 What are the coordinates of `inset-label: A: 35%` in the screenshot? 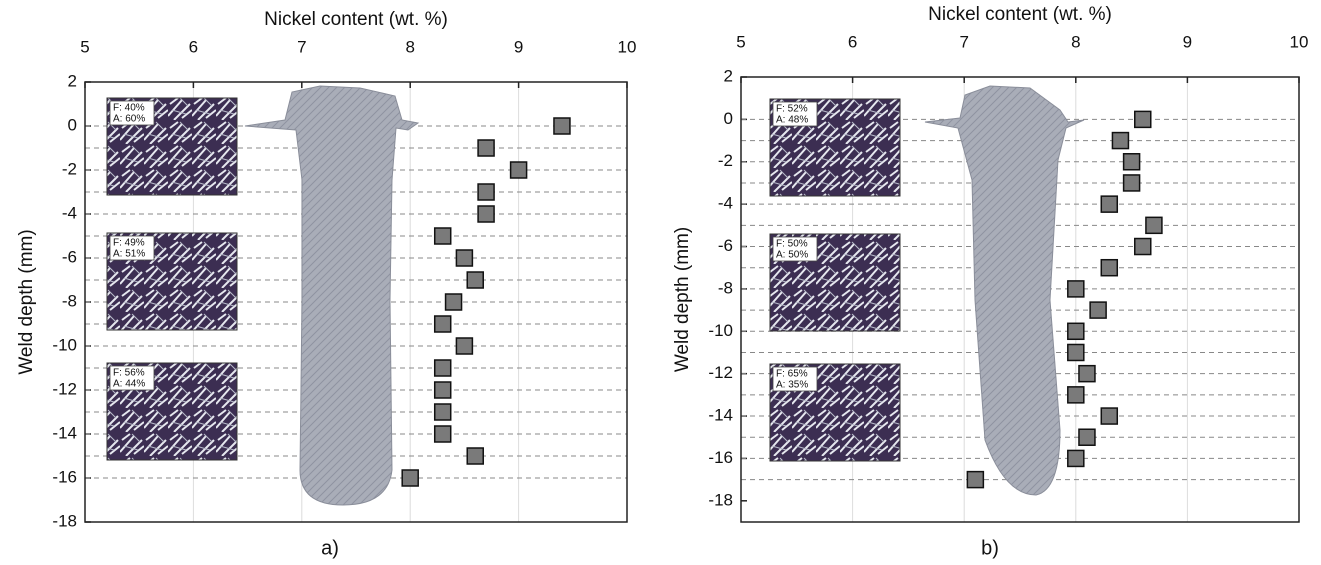 It's located at (792, 385).